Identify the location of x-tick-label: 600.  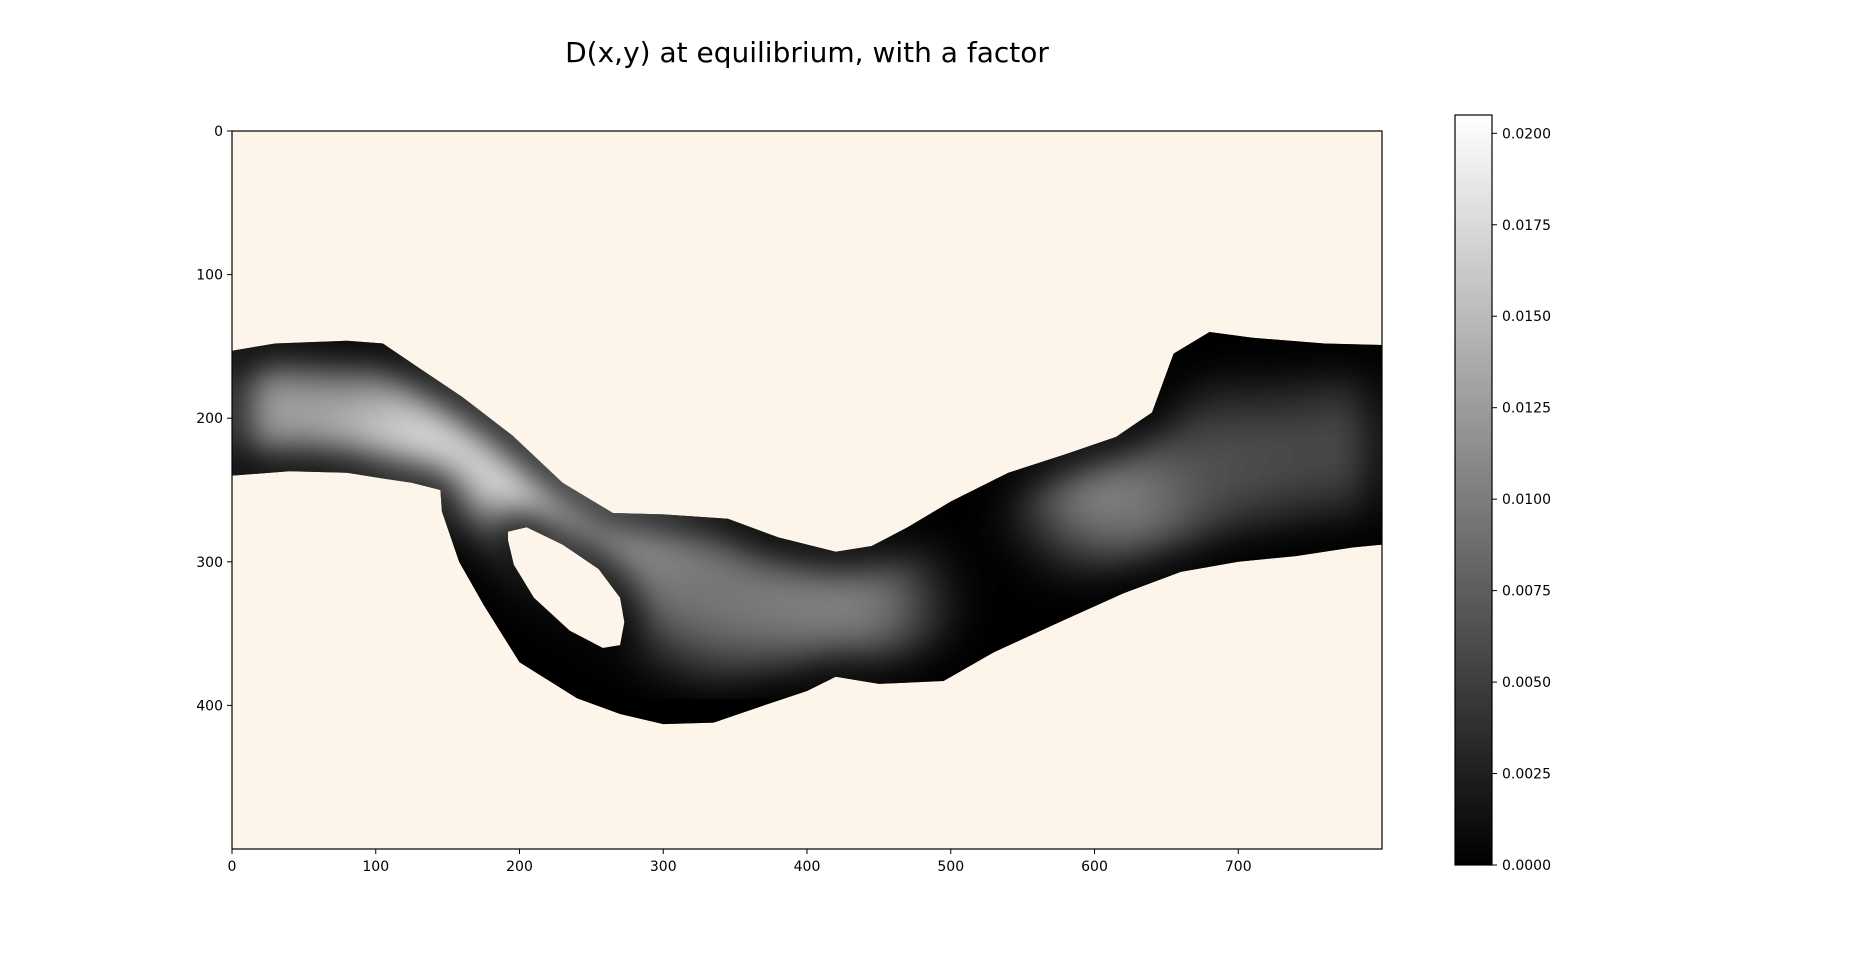
(1094, 867).